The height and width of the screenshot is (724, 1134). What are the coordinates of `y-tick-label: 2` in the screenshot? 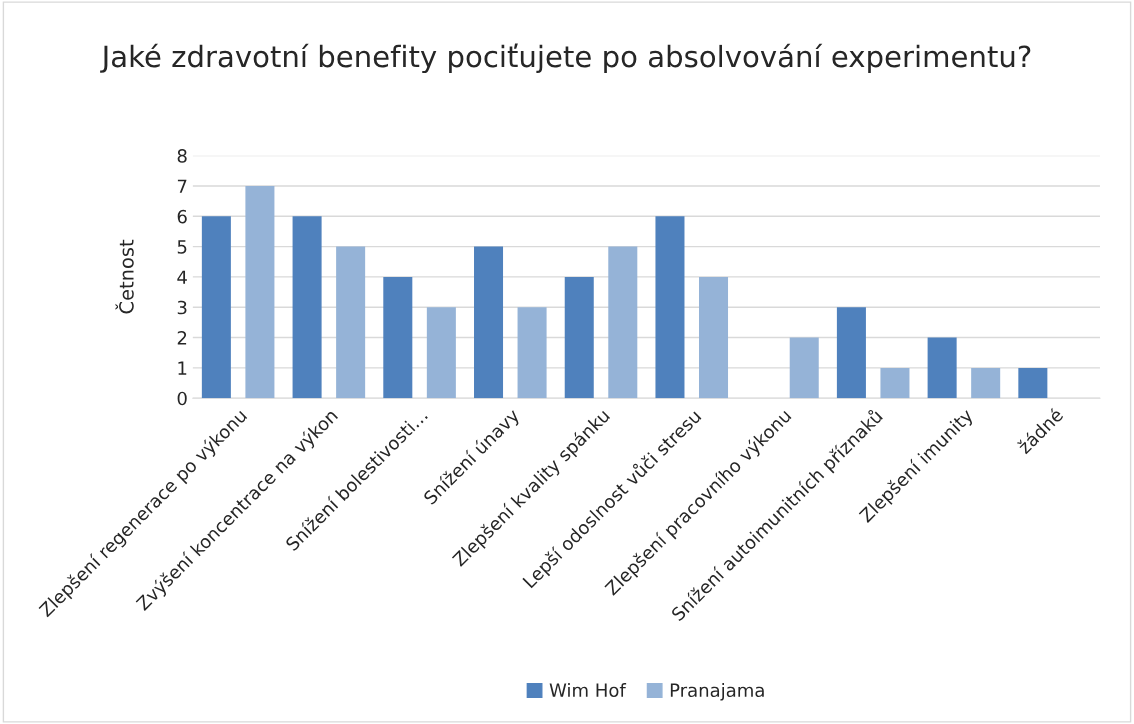 It's located at (182, 338).